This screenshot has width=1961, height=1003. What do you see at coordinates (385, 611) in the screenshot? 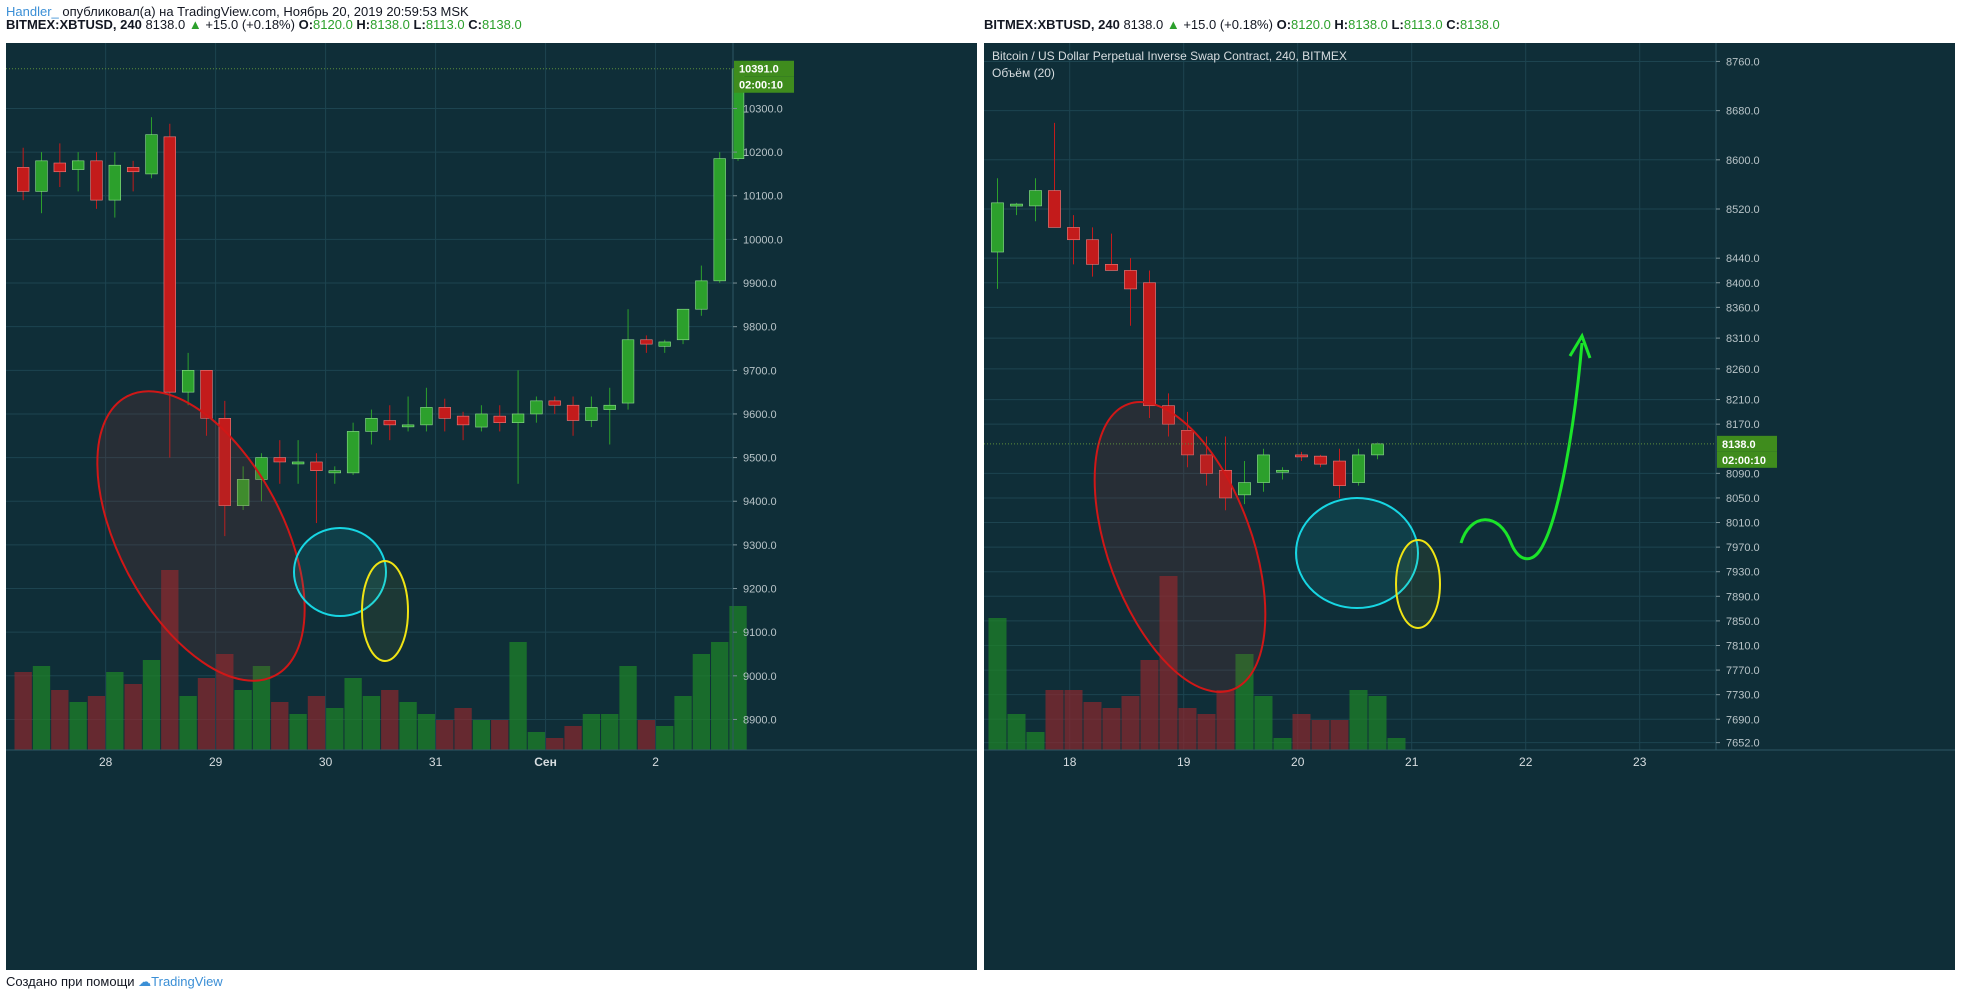
I see `yellow-ellipse-annotation` at bounding box center [385, 611].